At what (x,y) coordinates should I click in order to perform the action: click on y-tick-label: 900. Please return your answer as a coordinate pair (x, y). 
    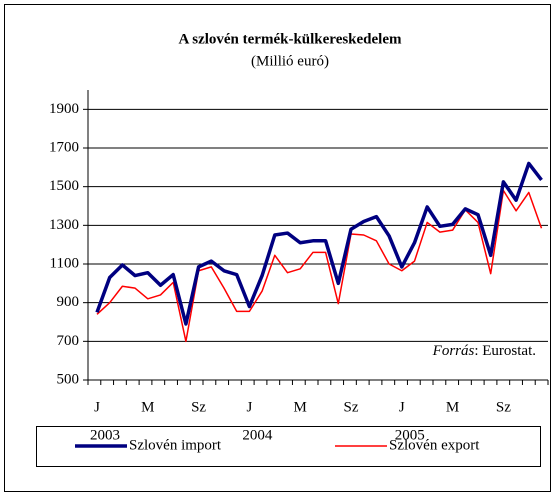
    Looking at the image, I should click on (68, 302).